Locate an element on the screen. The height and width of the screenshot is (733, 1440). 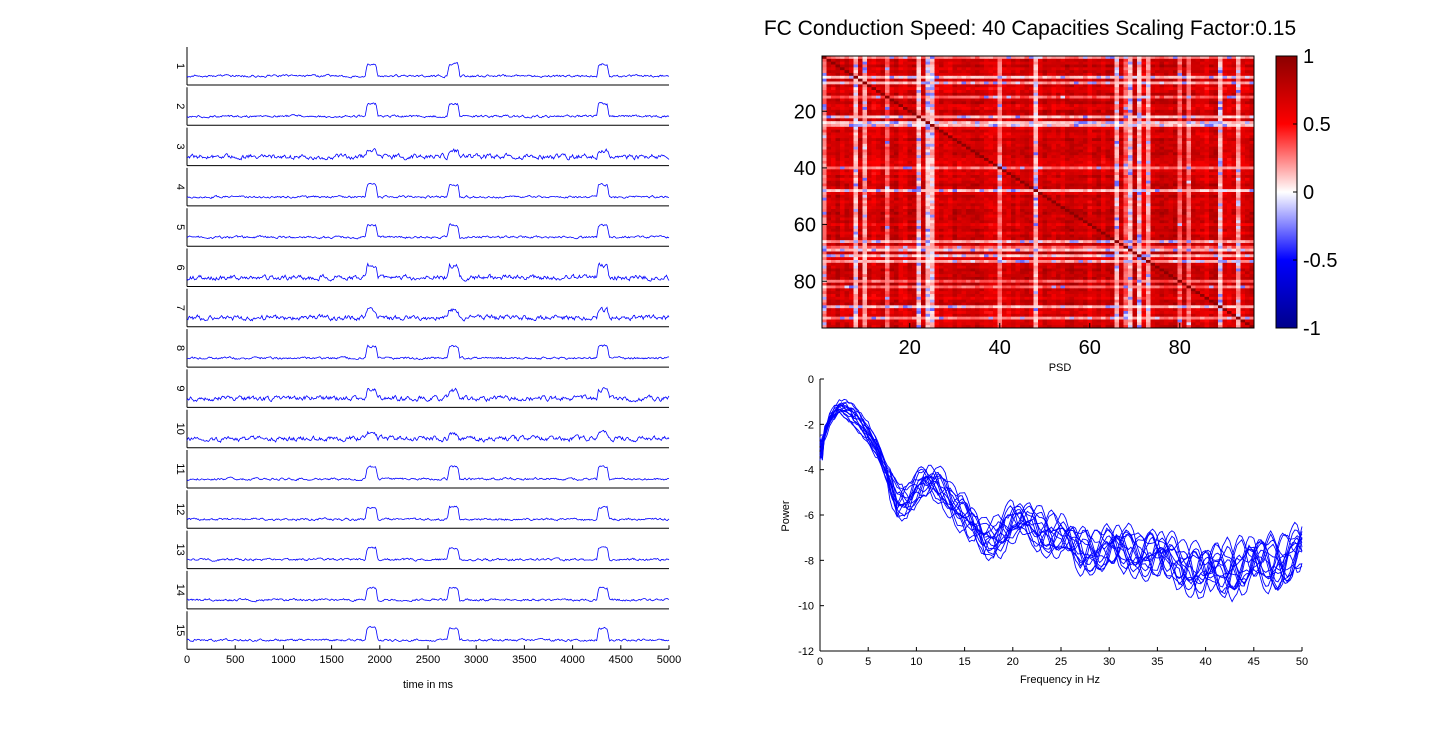
channel-axes: 13 is located at coordinates (422, 550).